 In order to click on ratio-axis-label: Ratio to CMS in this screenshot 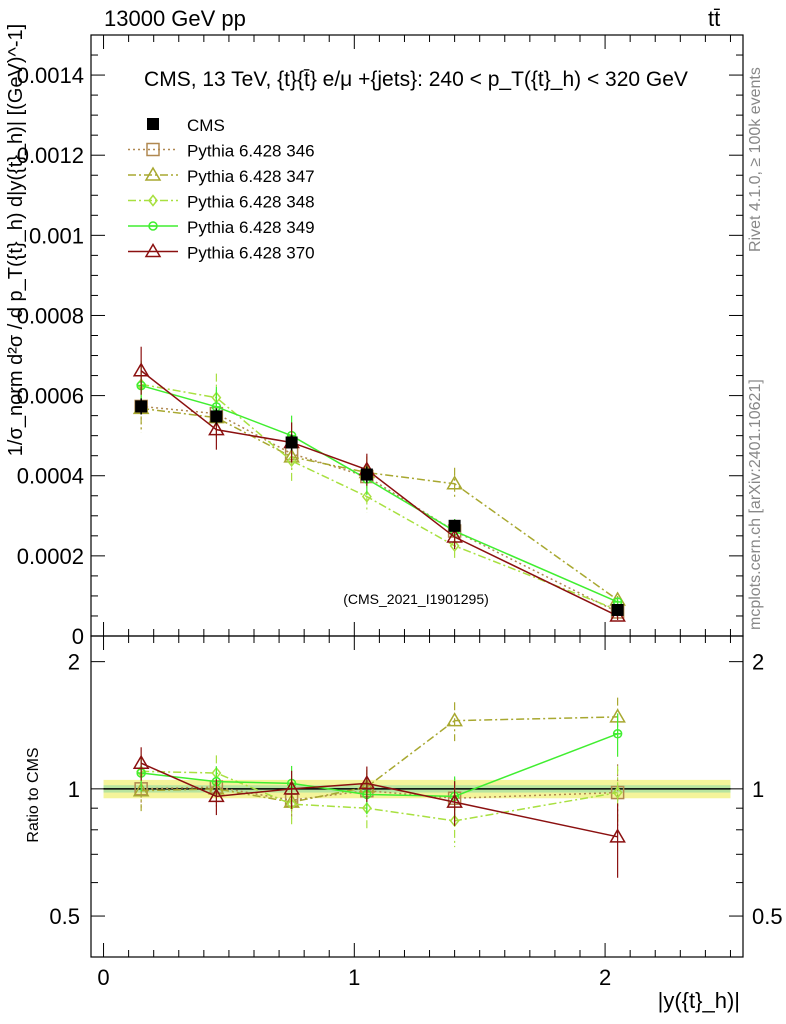, I will do `click(33, 794)`.